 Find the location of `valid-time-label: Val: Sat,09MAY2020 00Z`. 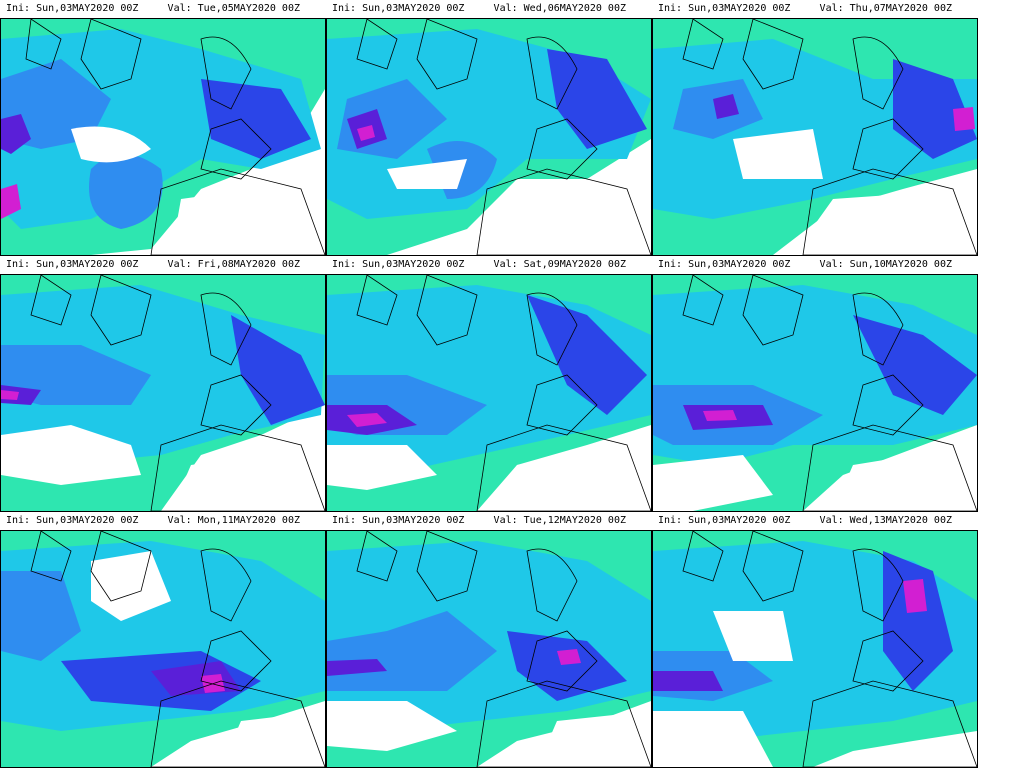

valid-time-label: Val: Sat,09MAY2020 00Z is located at coordinates (559, 264).